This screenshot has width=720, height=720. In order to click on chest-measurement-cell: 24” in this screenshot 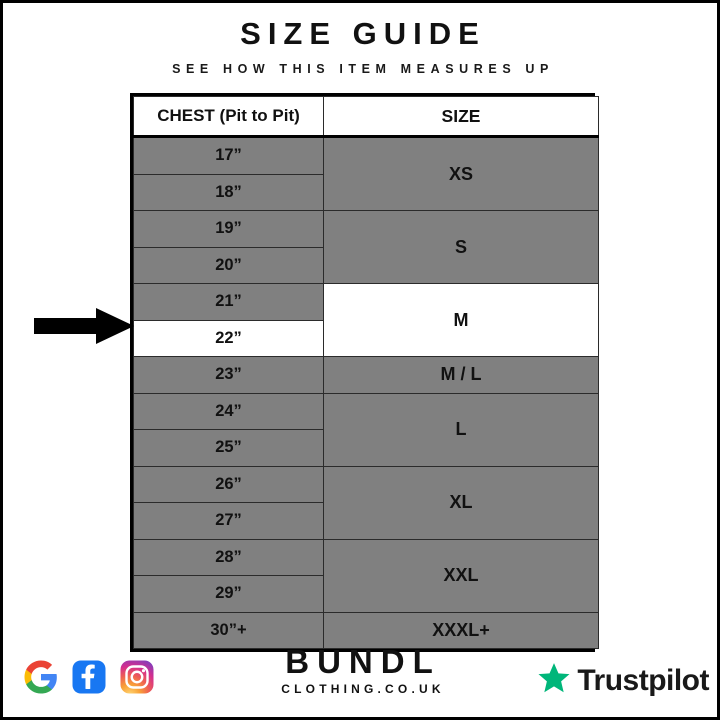, I will do `click(228, 411)`.